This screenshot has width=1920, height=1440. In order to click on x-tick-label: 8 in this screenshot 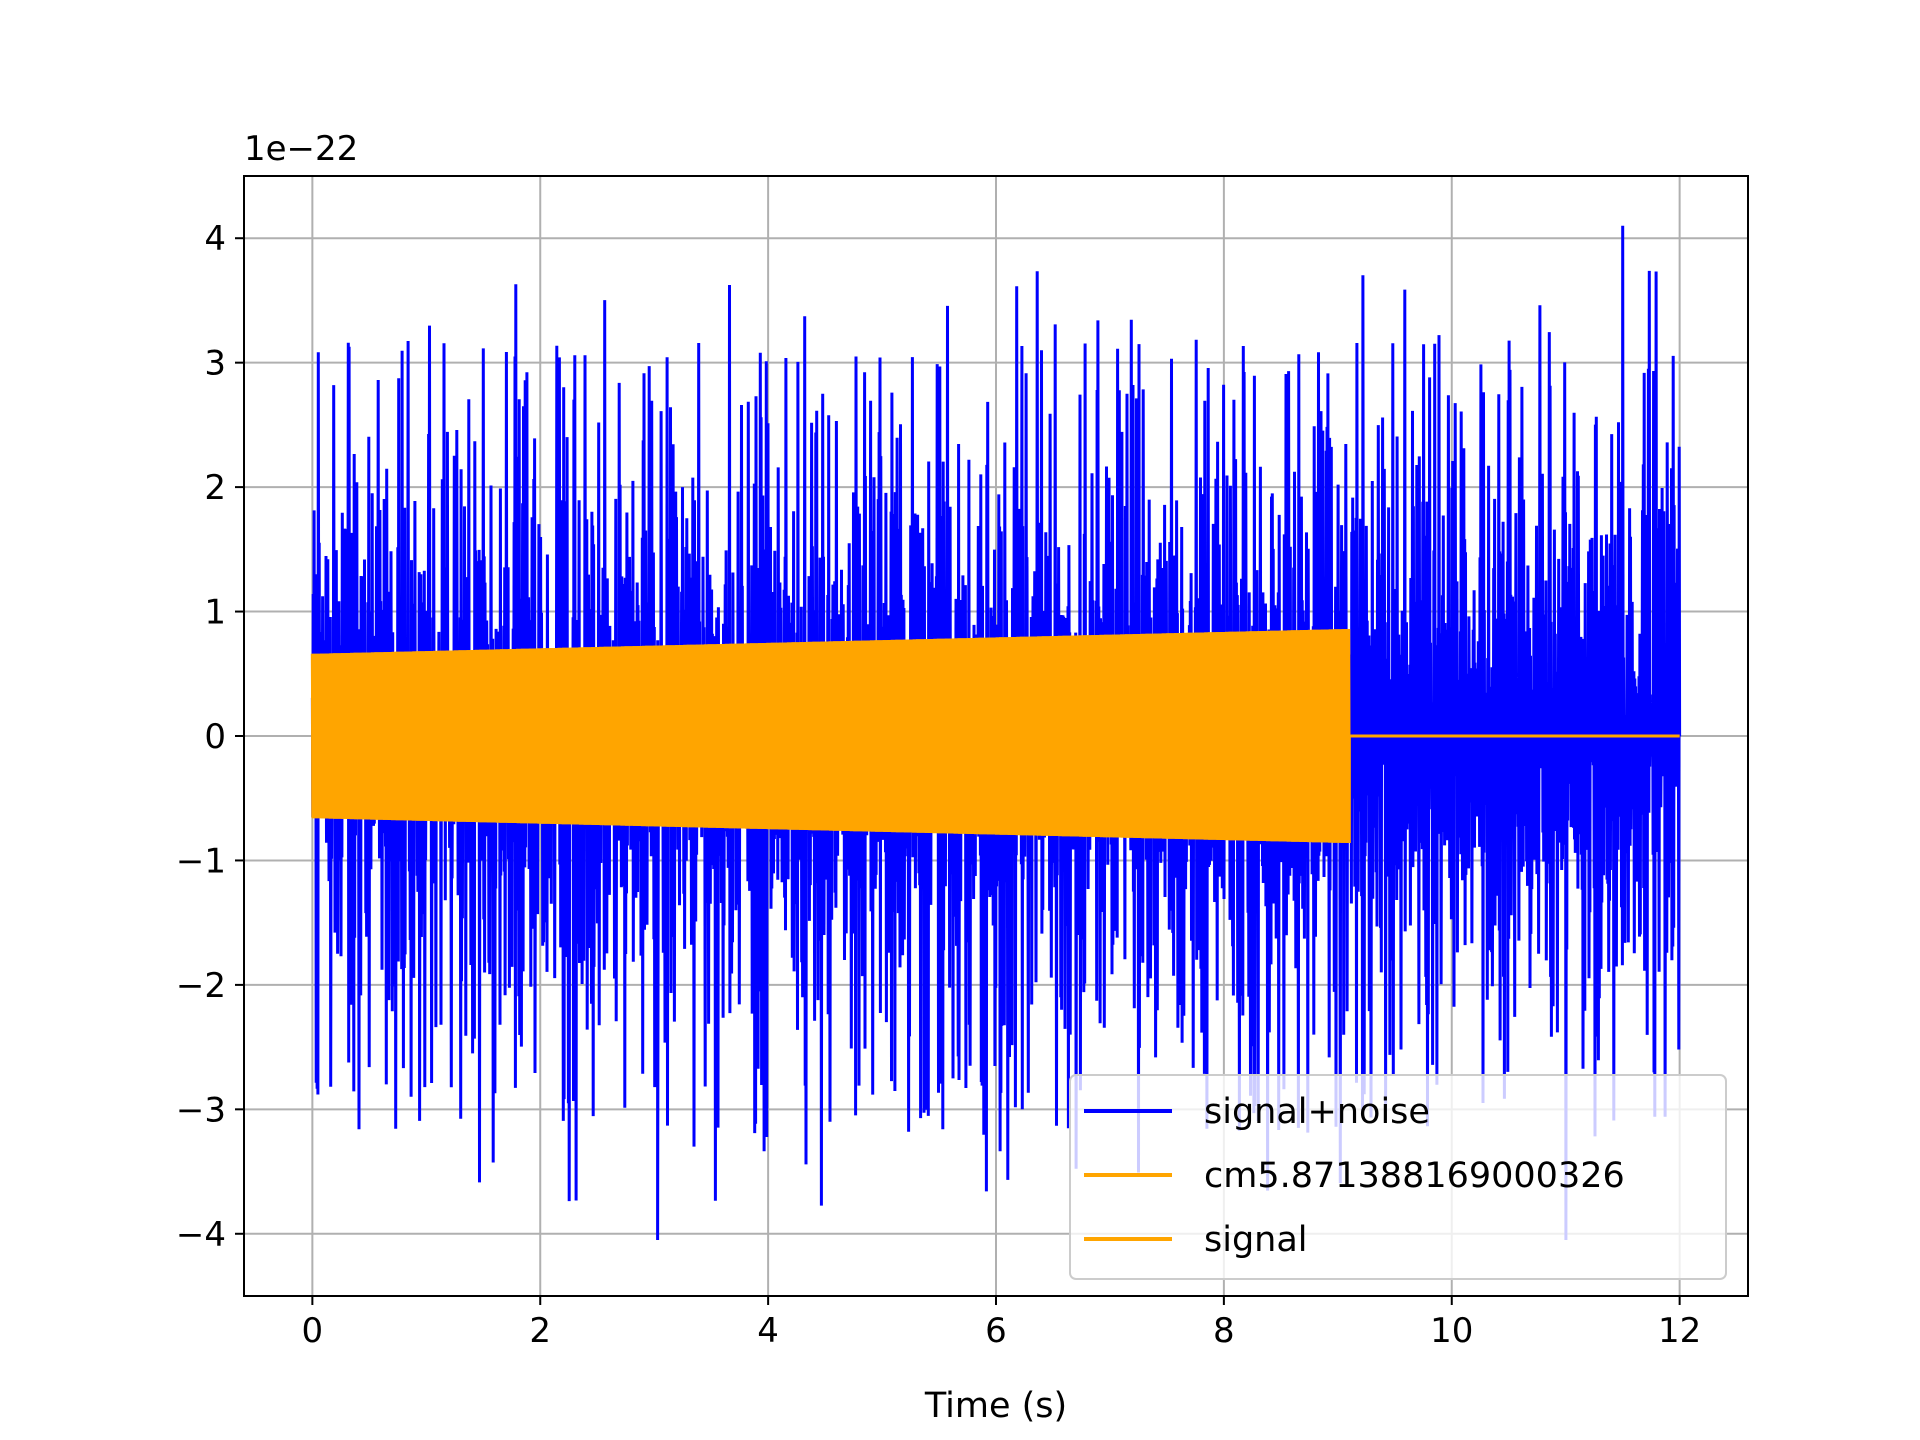, I will do `click(1224, 1331)`.